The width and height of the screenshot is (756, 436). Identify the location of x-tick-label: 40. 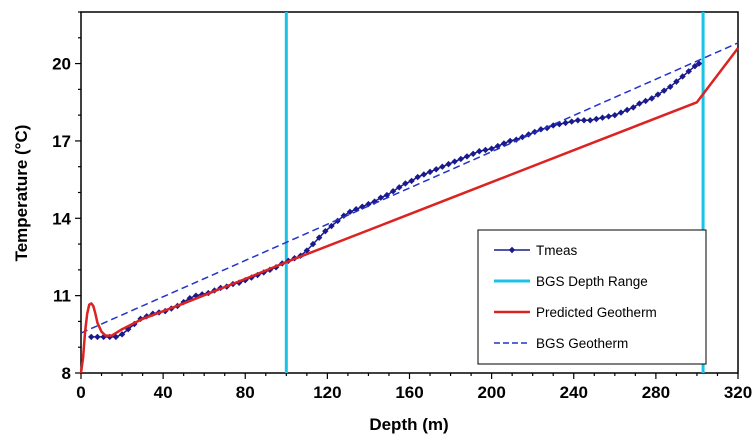
(163, 392).